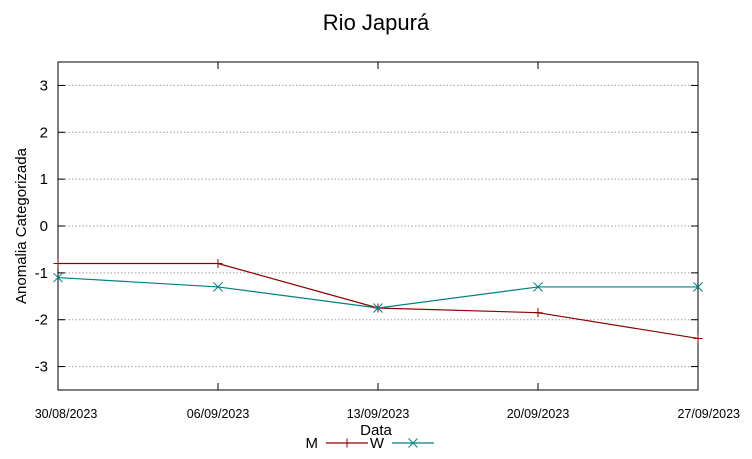 The width and height of the screenshot is (752, 459). I want to click on x-tick-label: 30/08/2023, so click(66, 414).